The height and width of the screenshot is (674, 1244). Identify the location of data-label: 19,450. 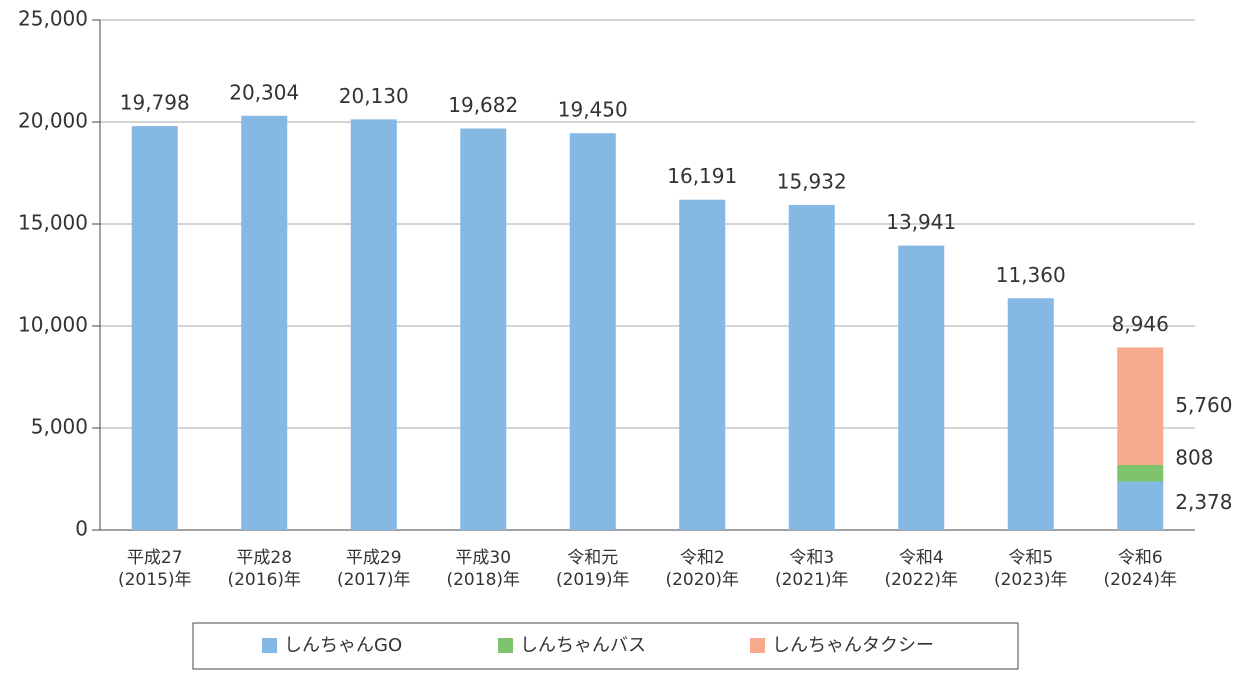
(593, 110).